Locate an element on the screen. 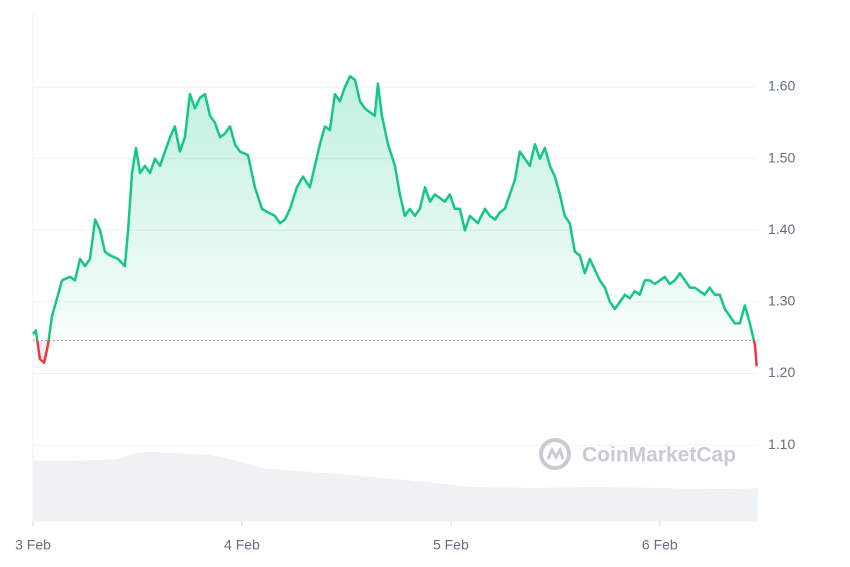 The image size is (850, 567). watermark-logo is located at coordinates (555, 454).